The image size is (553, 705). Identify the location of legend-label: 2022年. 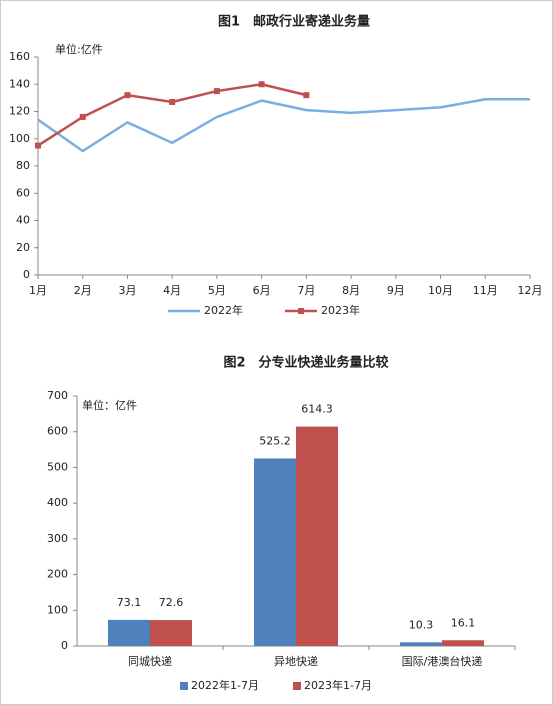
(223, 310).